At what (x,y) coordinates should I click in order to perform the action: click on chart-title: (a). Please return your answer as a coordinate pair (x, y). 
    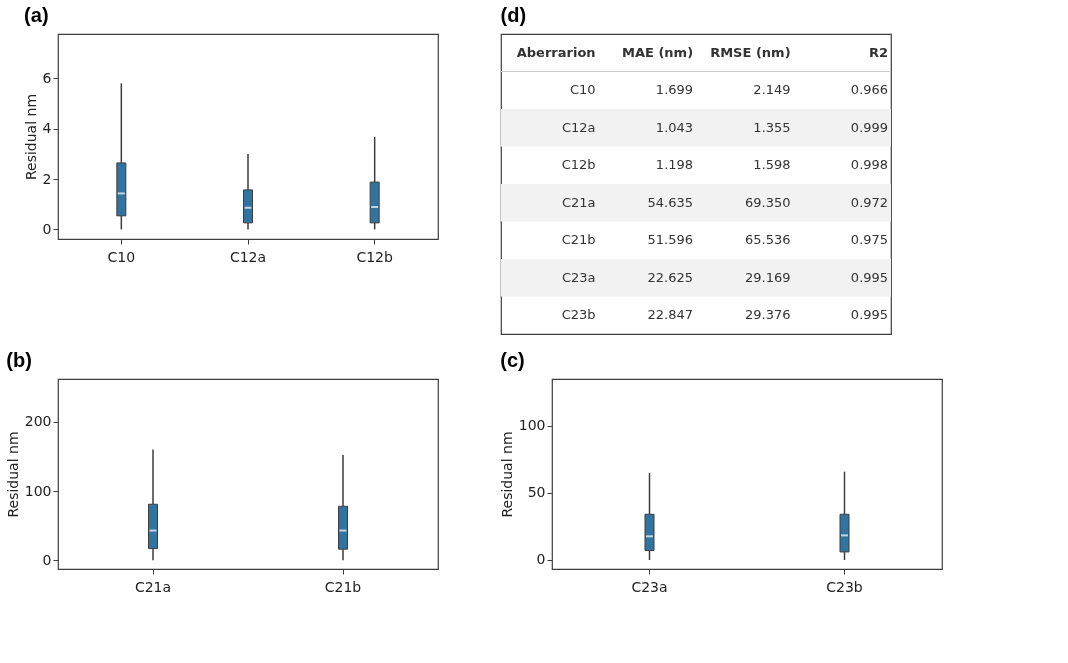
    Looking at the image, I should click on (36, 15).